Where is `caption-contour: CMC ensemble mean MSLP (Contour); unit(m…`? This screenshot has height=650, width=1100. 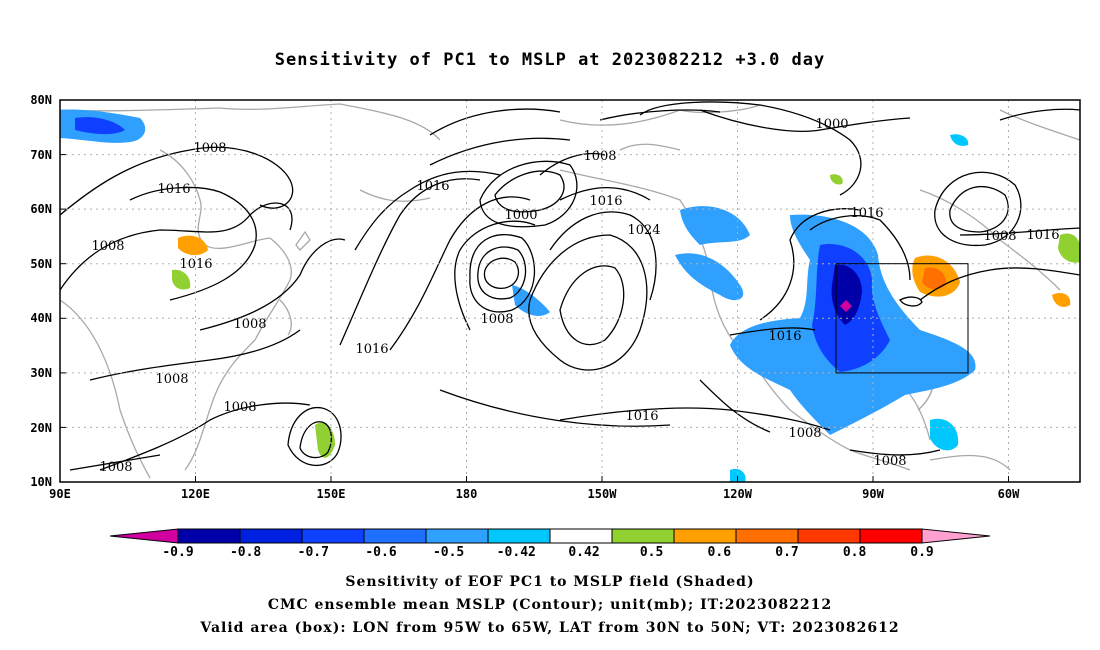
caption-contour: CMC ensemble mean MSLP (Contour); unit(m… is located at coordinates (550, 605).